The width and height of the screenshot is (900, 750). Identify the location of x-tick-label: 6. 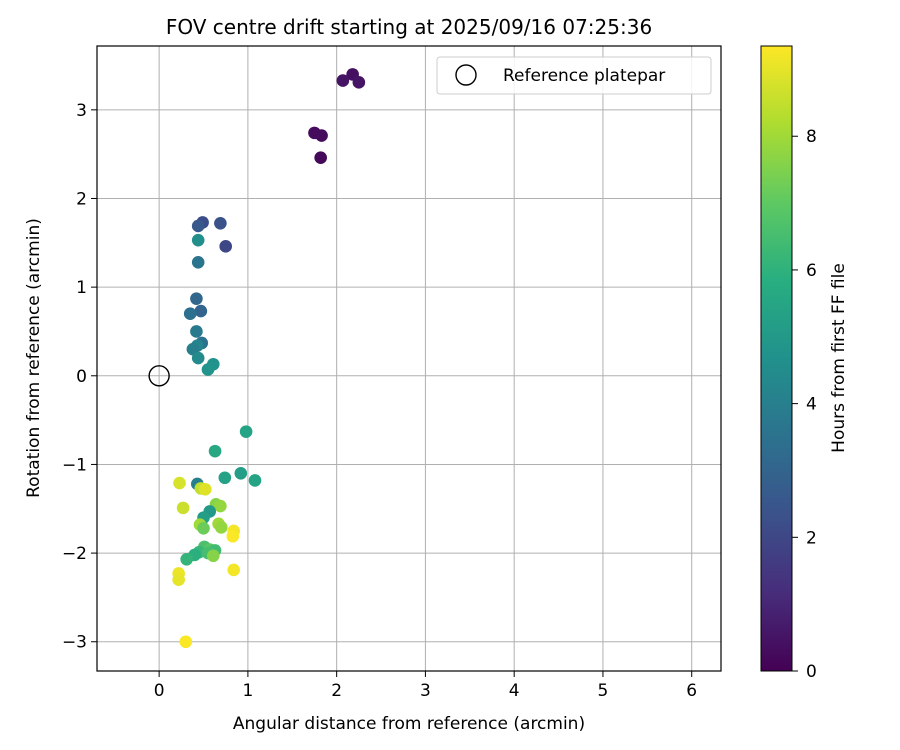
(691, 691).